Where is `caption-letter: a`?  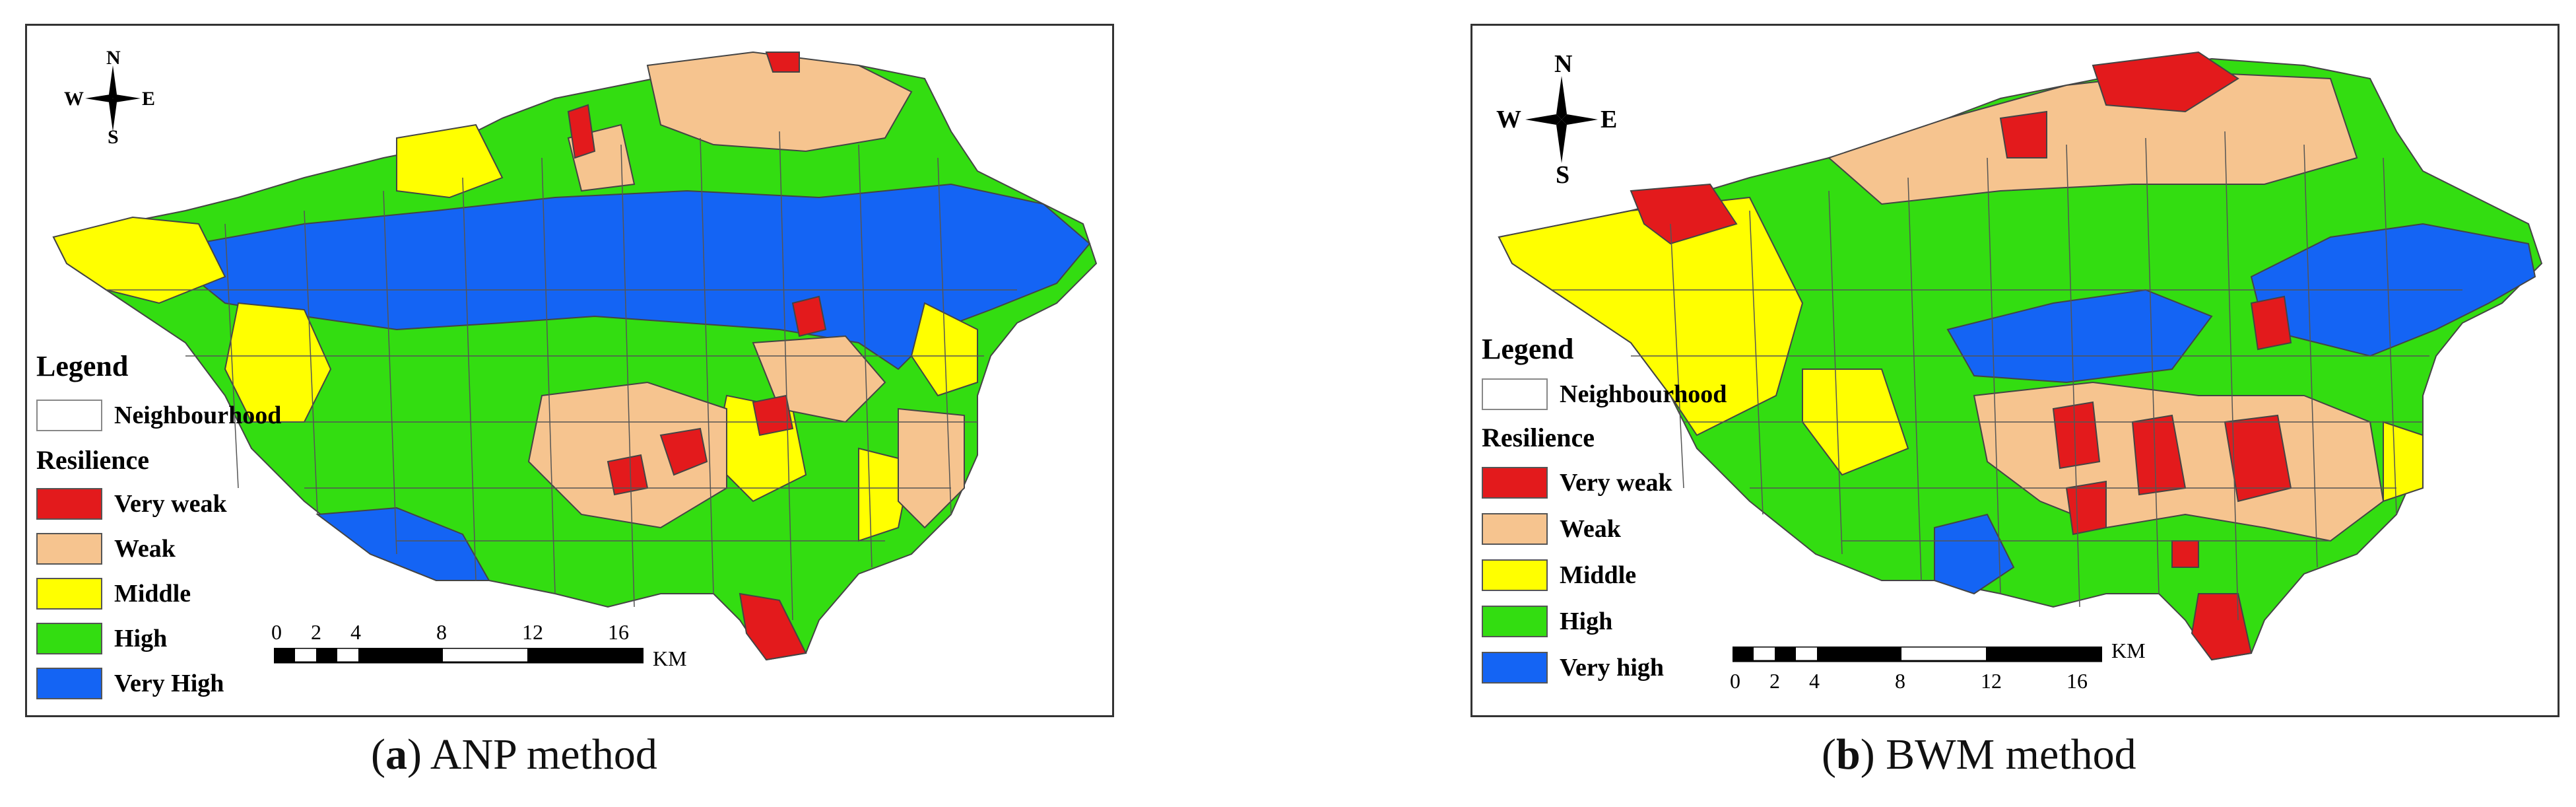 caption-letter: a is located at coordinates (396, 754).